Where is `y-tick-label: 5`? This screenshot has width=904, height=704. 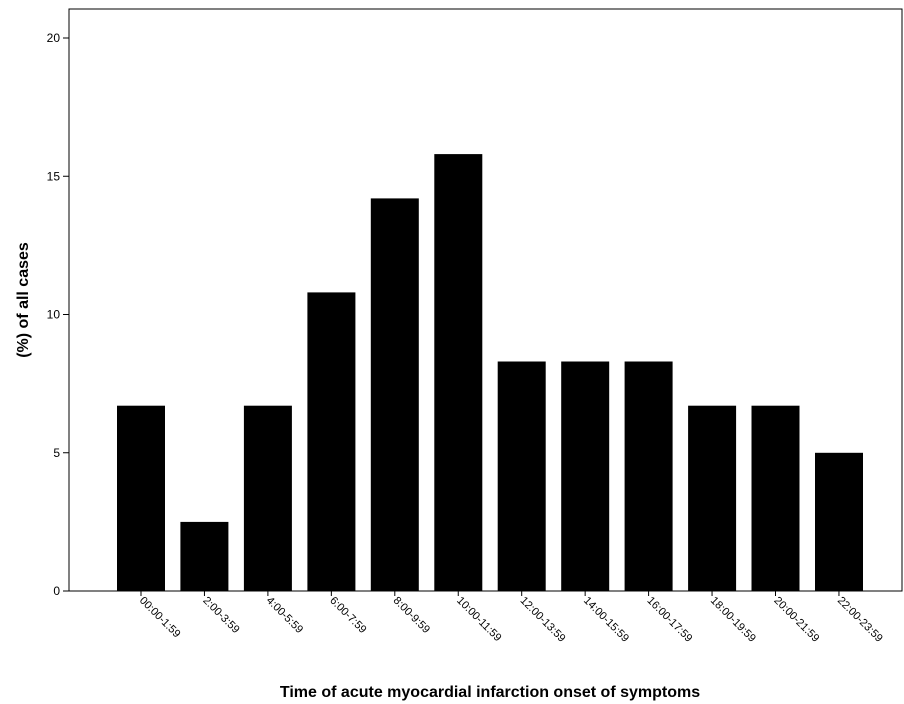 y-tick-label: 5 is located at coordinates (56, 453).